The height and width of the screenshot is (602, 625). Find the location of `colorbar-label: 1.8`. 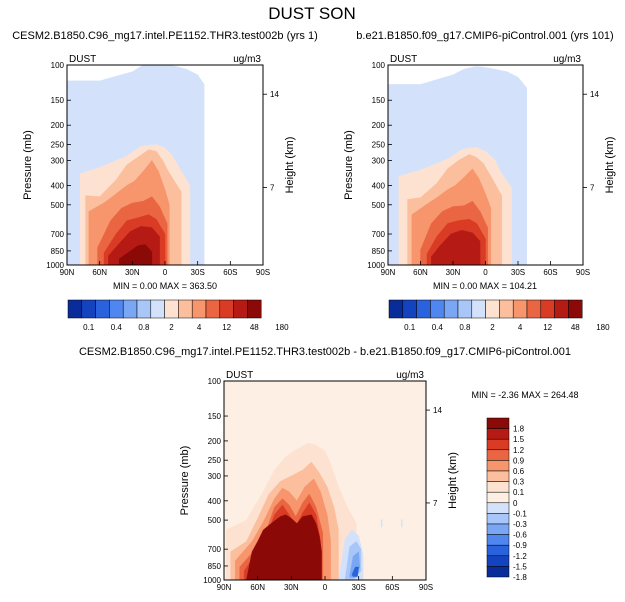

colorbar-label: 1.8 is located at coordinates (519, 429).